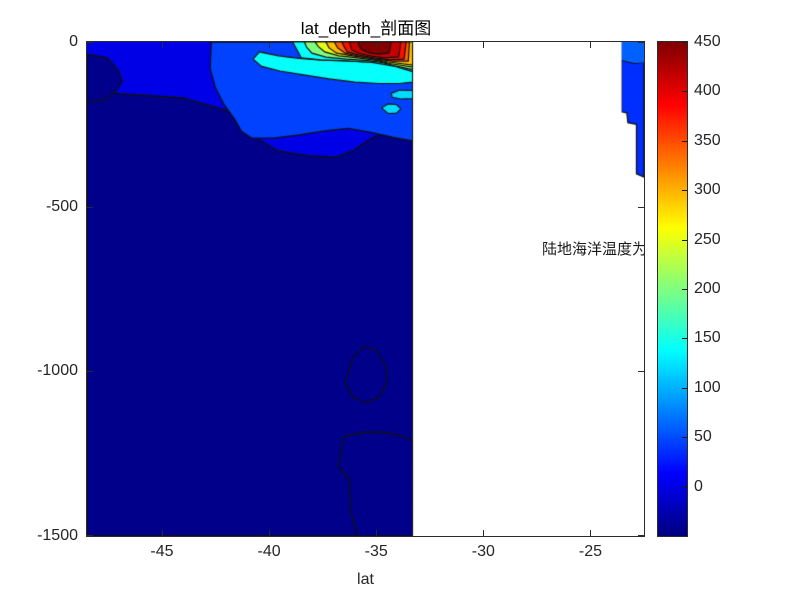  What do you see at coordinates (707, 239) in the screenshot?
I see `colorbar-tick-label: 250` at bounding box center [707, 239].